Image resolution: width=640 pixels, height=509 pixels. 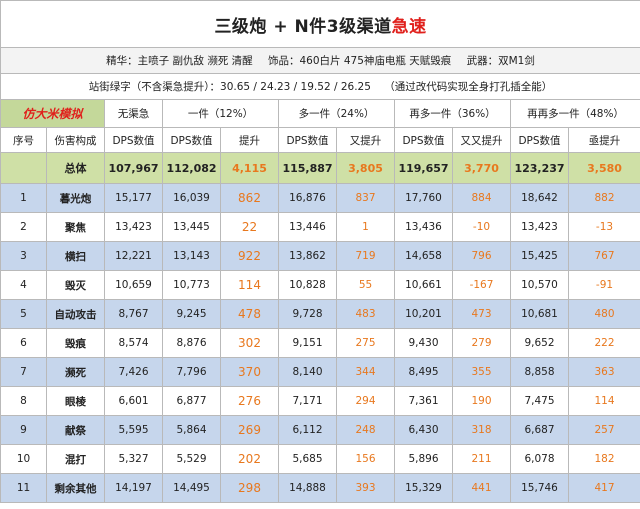 What do you see at coordinates (481, 227) in the screenshot?
I see `gain-cell: -10` at bounding box center [481, 227].